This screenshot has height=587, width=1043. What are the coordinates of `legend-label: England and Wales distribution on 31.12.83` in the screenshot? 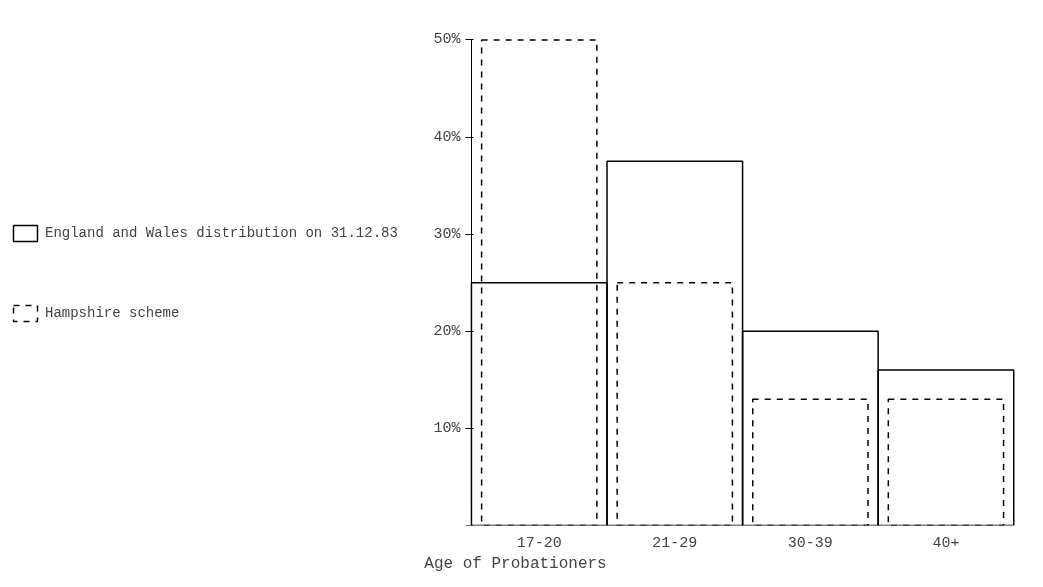 It's located at (221, 232).